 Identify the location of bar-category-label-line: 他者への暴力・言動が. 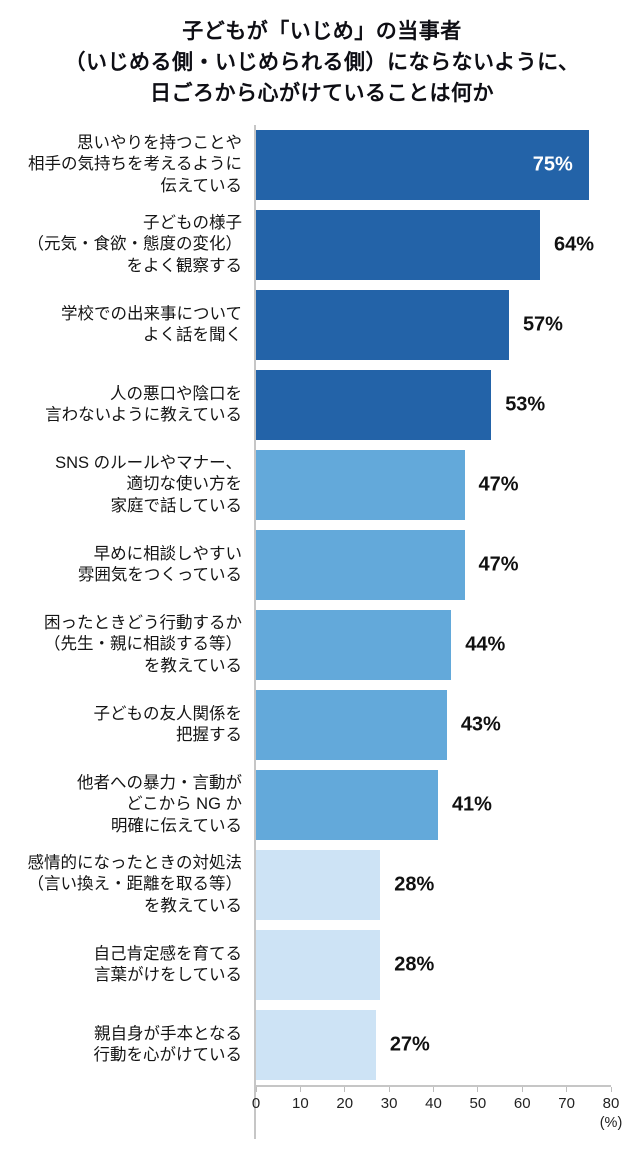
(159, 782).